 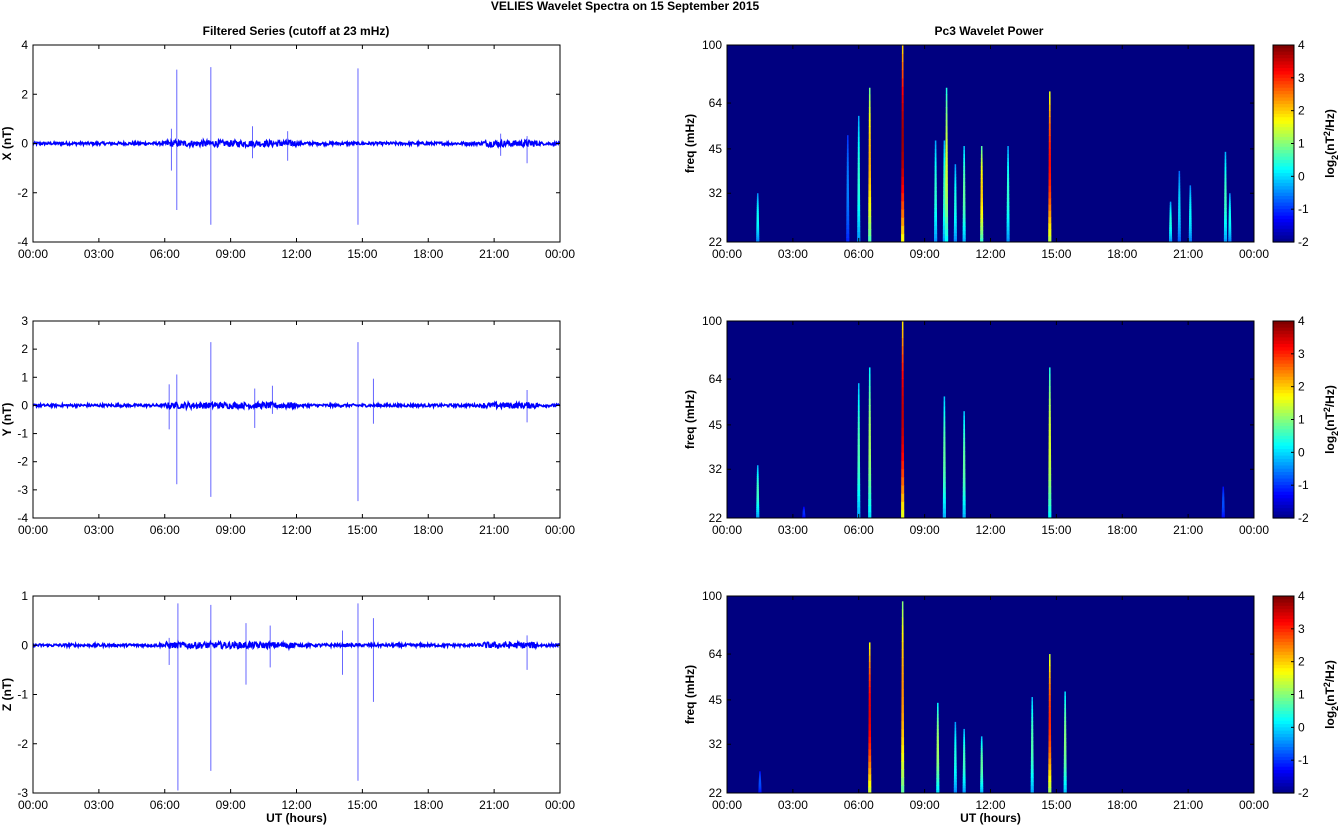 I want to click on x-tick-label: 15:00, so click(x=1056, y=530).